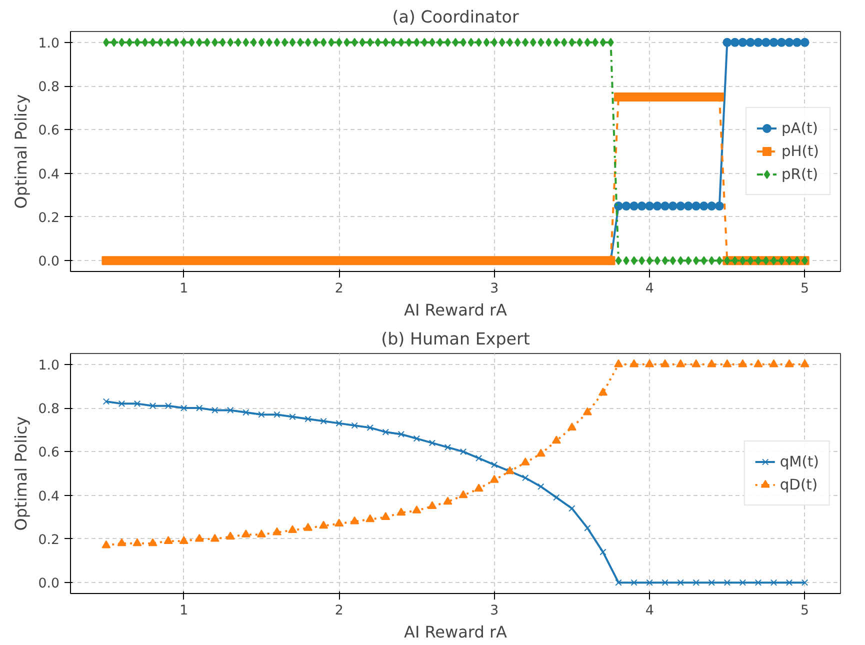 Image resolution: width=865 pixels, height=645 pixels. Describe the element at coordinates (799, 484) in the screenshot. I see `legend-label: qD(t)` at that location.